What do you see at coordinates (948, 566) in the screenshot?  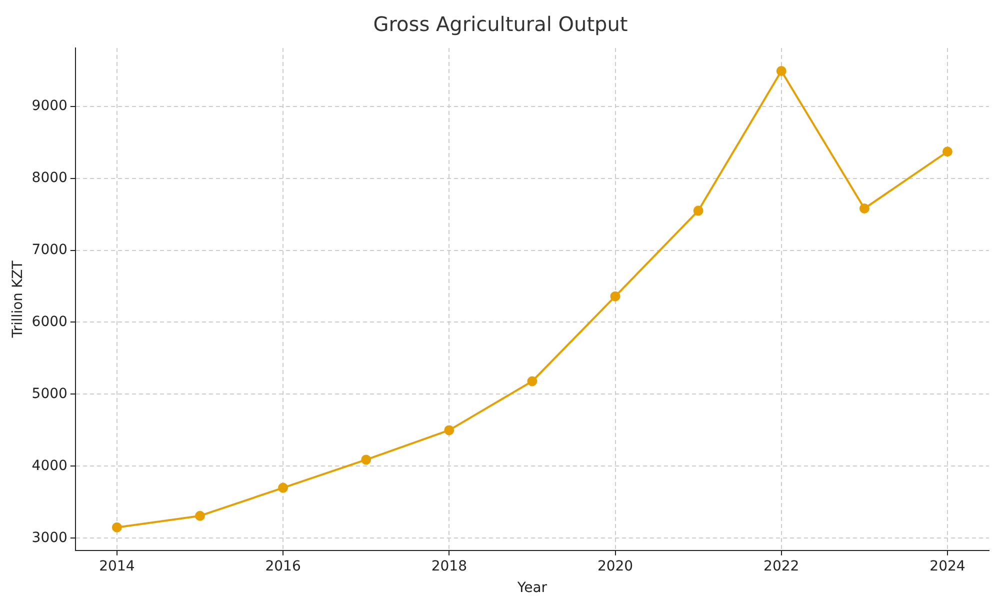 I see `x-tick-label: 2024` at bounding box center [948, 566].